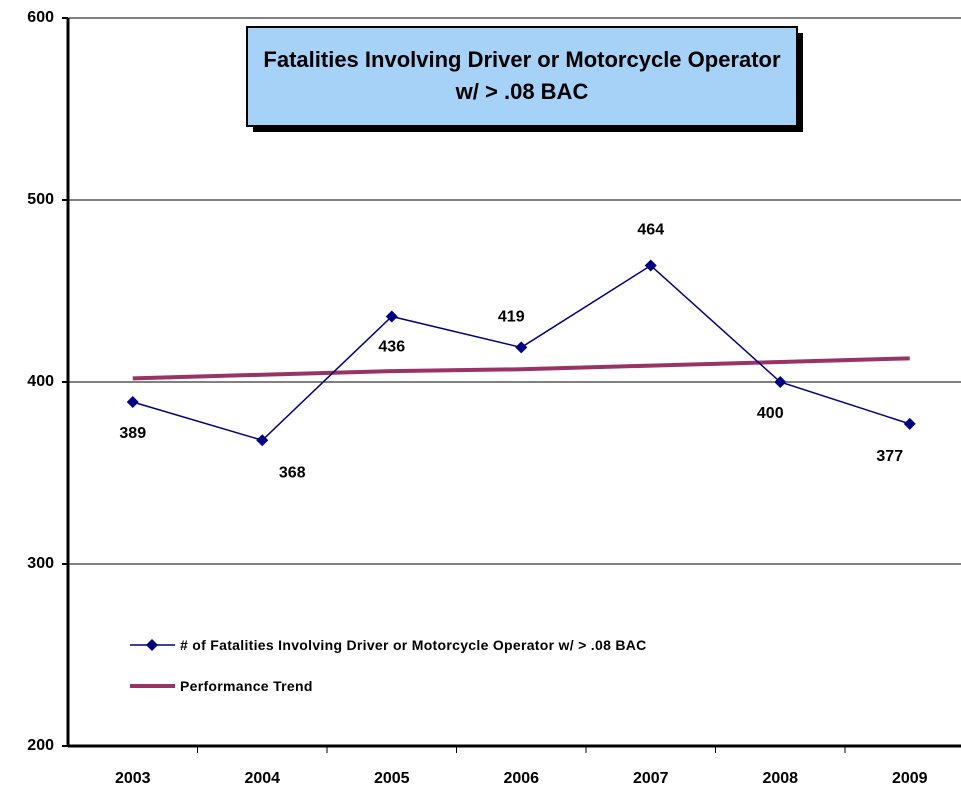 The width and height of the screenshot is (961, 791). Describe the element at coordinates (651, 778) in the screenshot. I see `x-tick-label: 2007` at that location.